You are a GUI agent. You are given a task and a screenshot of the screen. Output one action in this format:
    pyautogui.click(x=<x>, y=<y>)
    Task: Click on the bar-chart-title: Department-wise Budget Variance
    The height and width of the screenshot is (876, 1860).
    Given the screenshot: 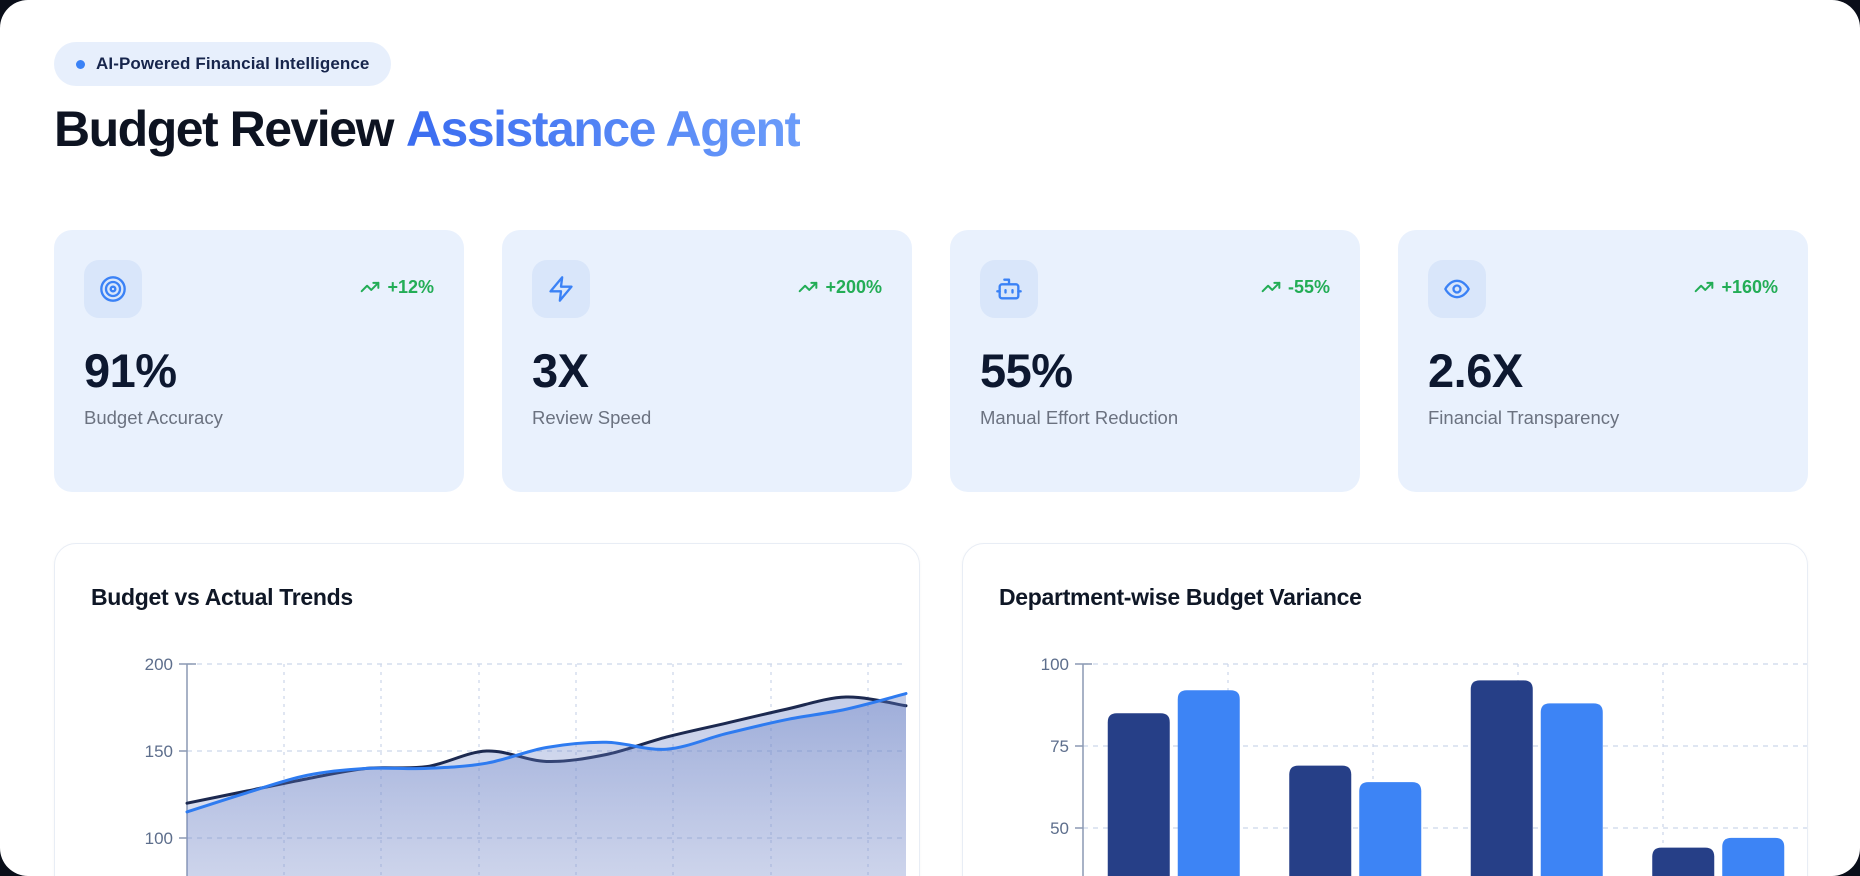 What is the action you would take?
    pyautogui.click(x=1180, y=596)
    